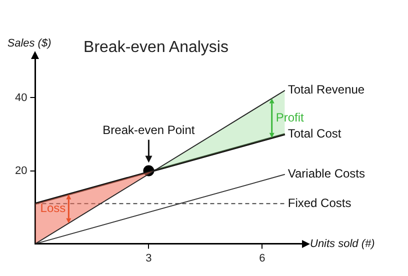 The height and width of the screenshot is (276, 408). Describe the element at coordinates (21, 170) in the screenshot. I see `y-tick-label: 20` at that location.